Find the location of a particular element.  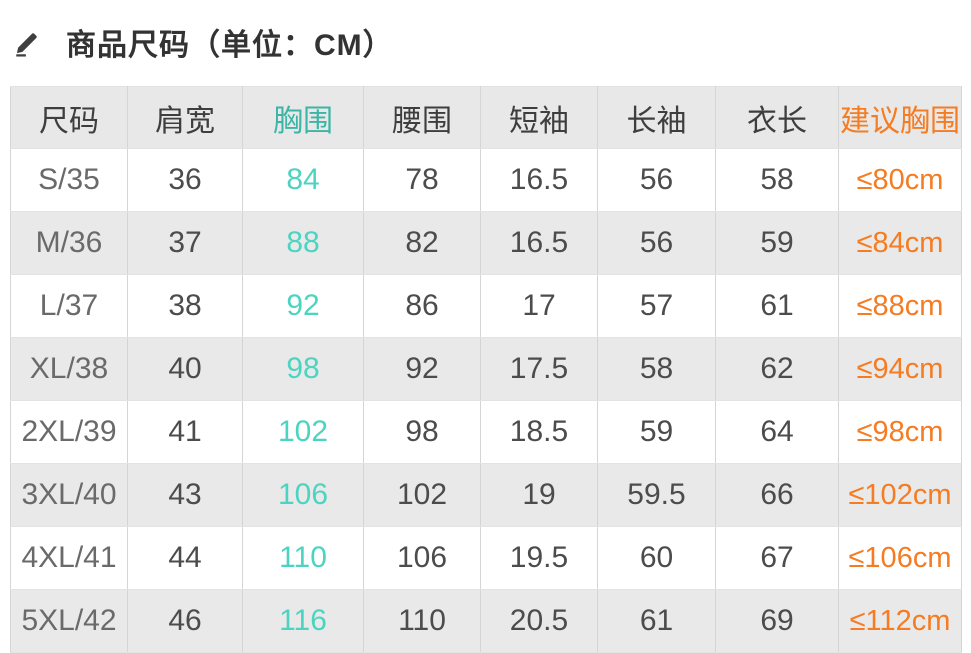

size-cell: M/36 is located at coordinates (69, 243).